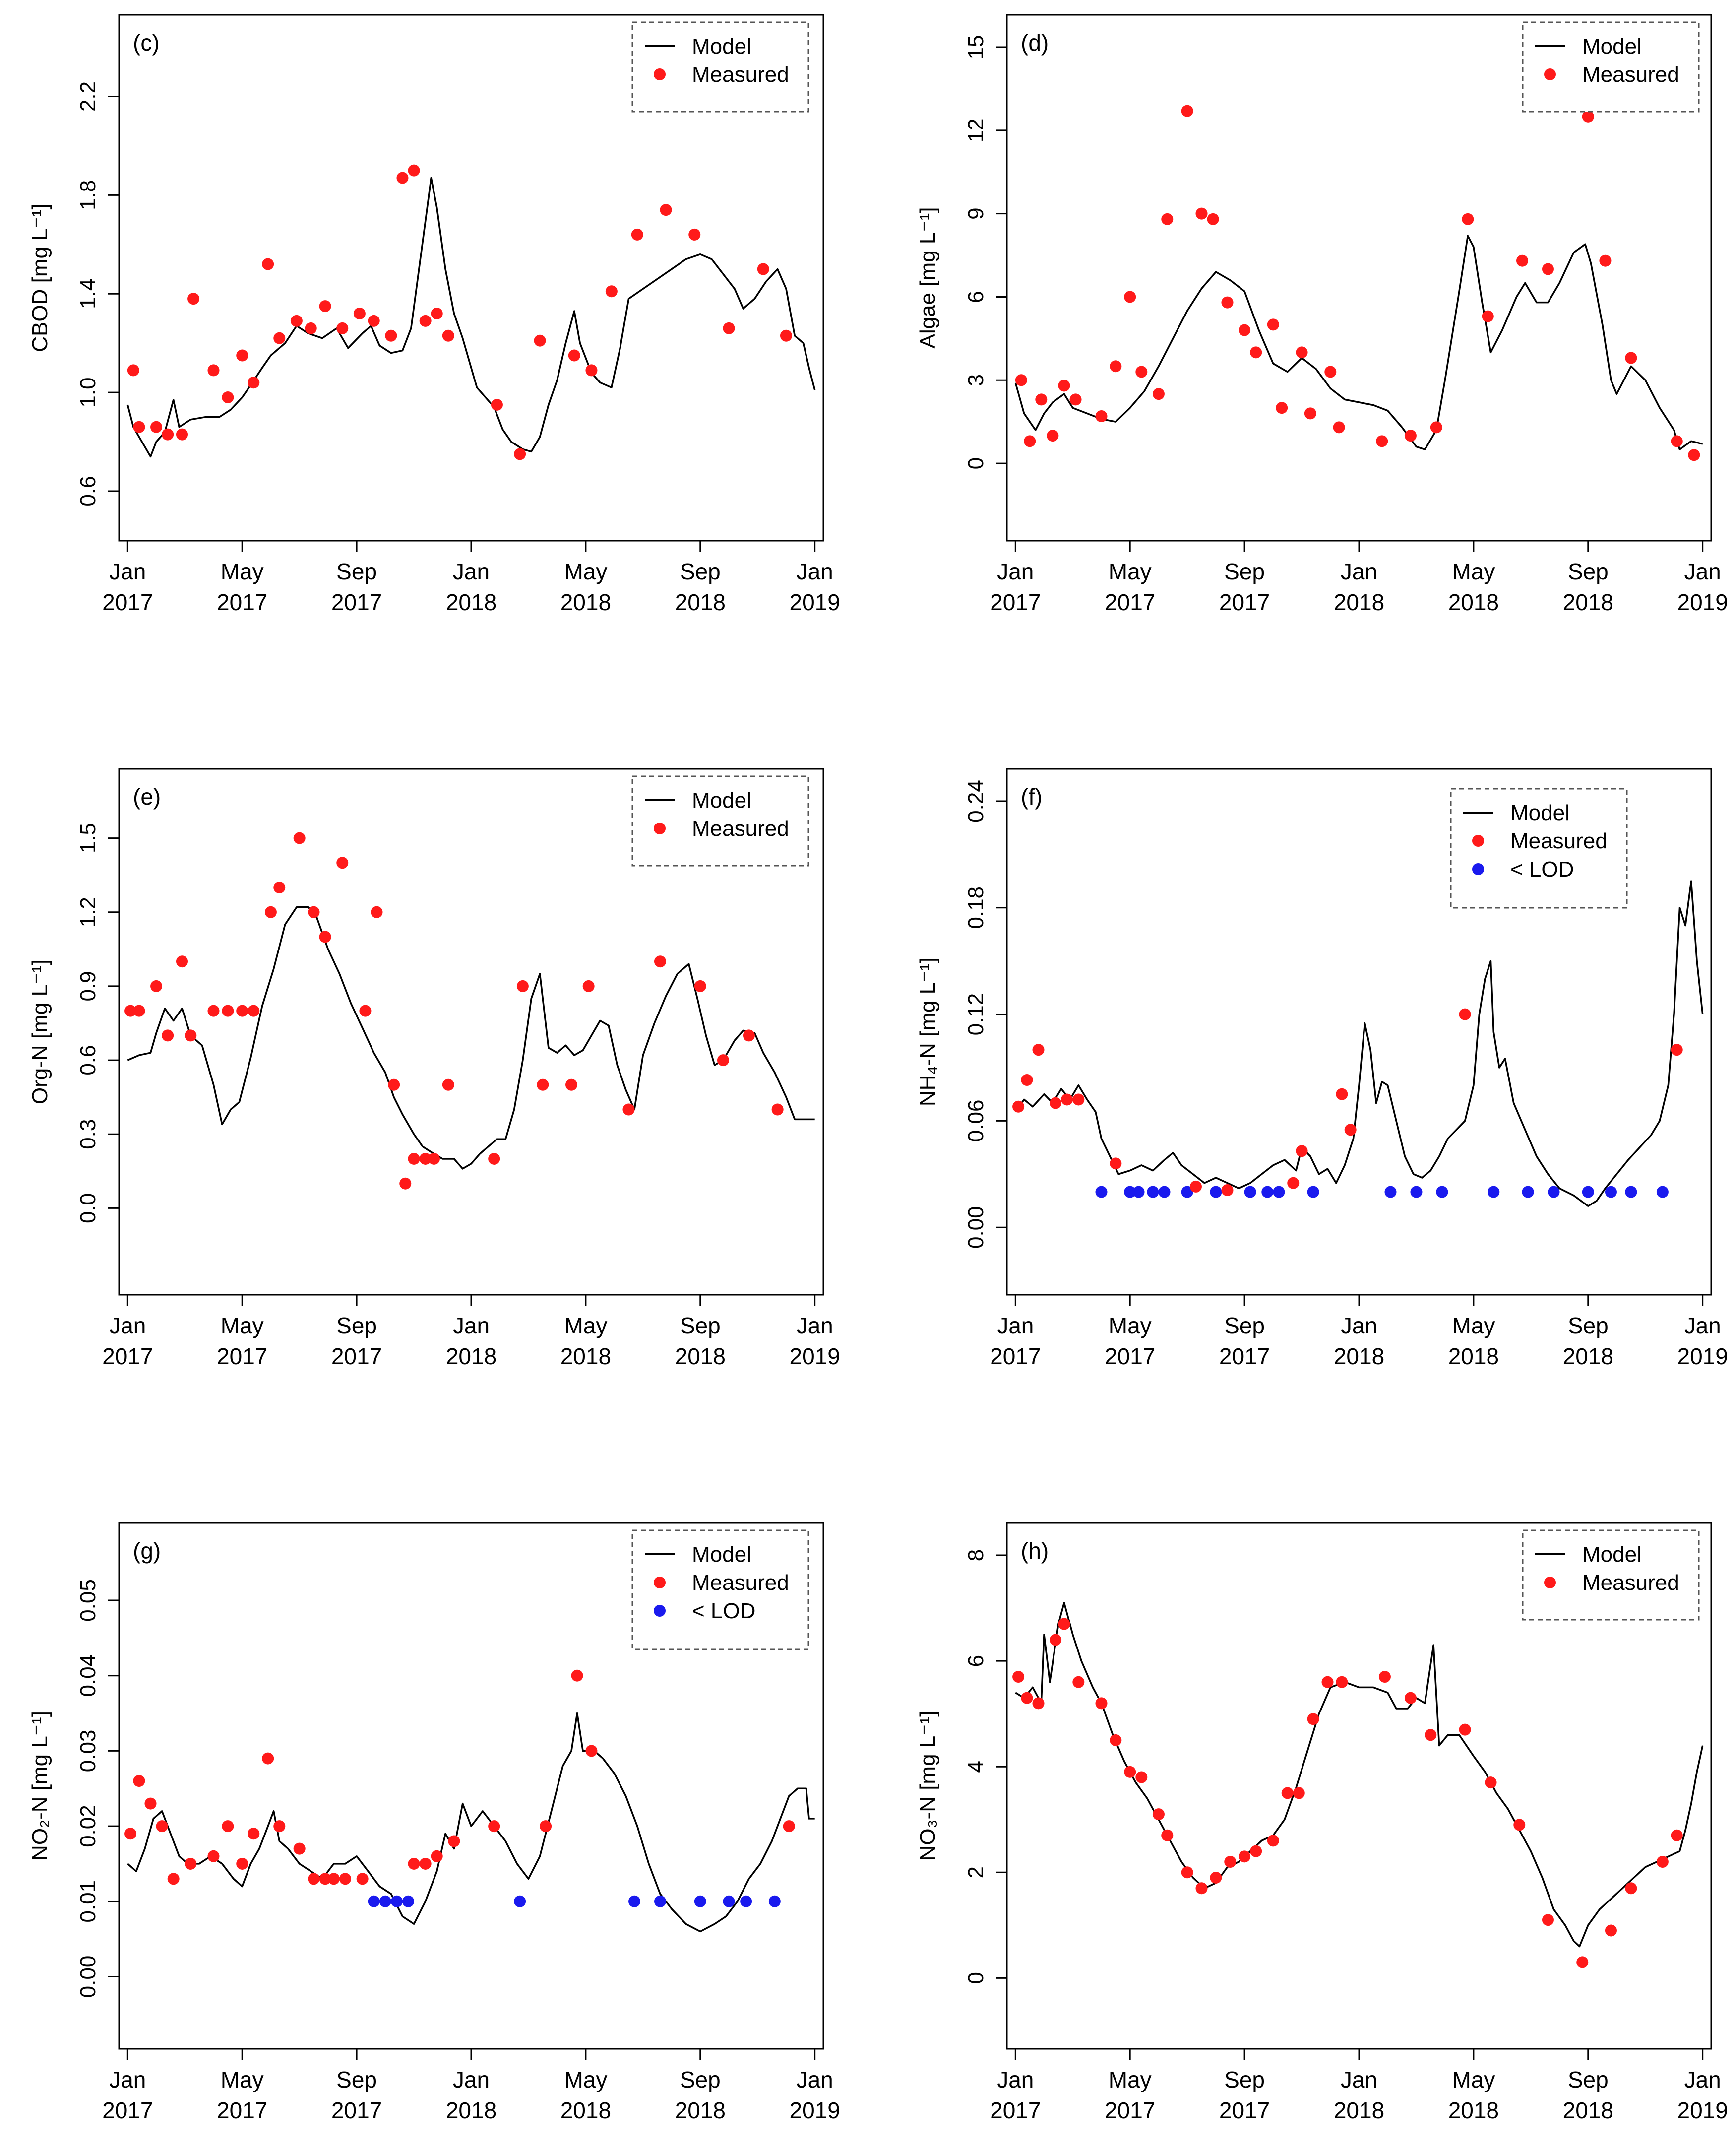 This screenshot has height=2154, width=1736. Describe the element at coordinates (40, 1031) in the screenshot. I see `y-axis-title: Org-N [mg L⁻¹]` at that location.